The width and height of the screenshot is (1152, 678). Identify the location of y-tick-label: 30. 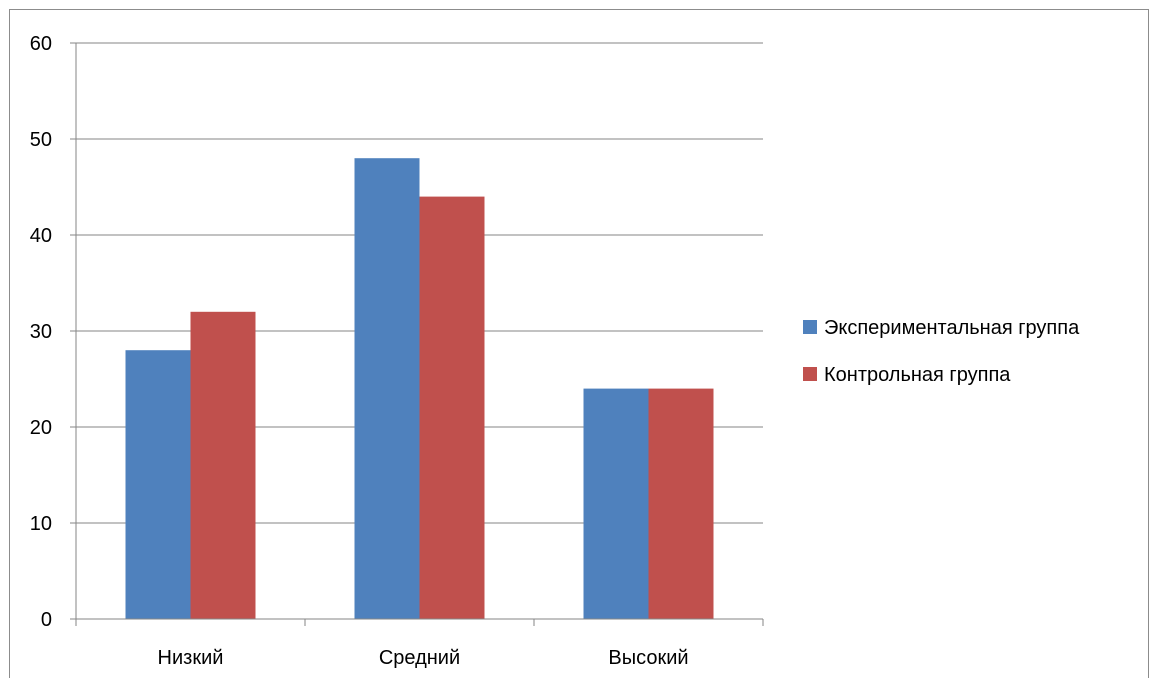
(41, 332).